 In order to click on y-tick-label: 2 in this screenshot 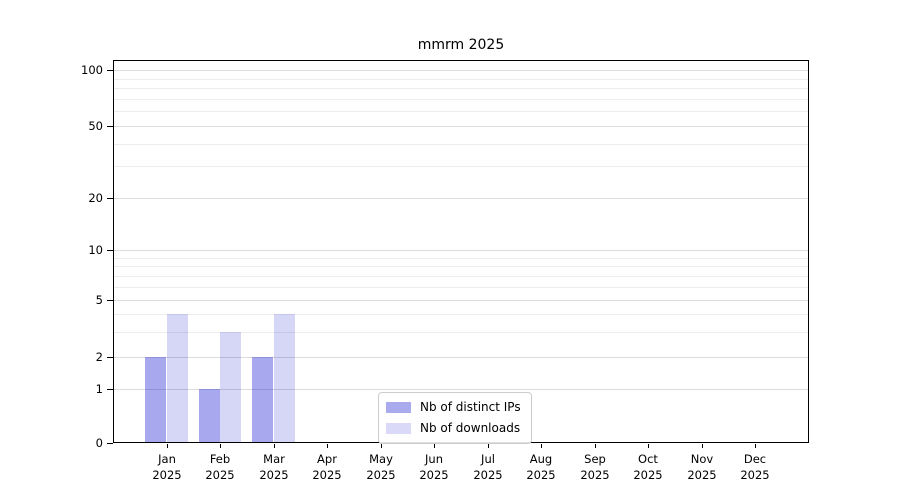, I will do `click(99, 357)`.